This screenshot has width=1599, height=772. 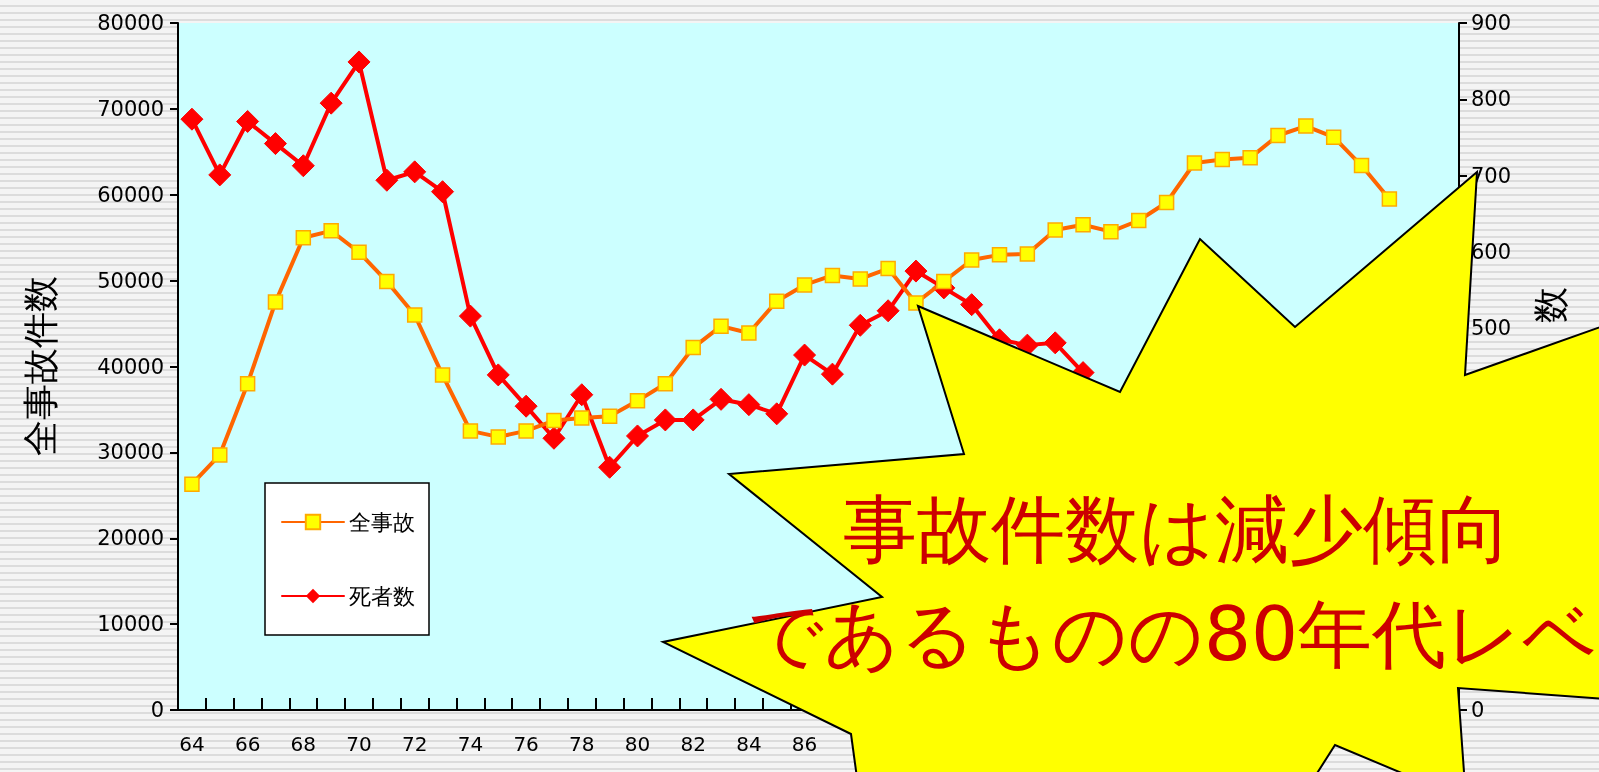 What do you see at coordinates (130, 624) in the screenshot?
I see `y-tick-label: 10000` at bounding box center [130, 624].